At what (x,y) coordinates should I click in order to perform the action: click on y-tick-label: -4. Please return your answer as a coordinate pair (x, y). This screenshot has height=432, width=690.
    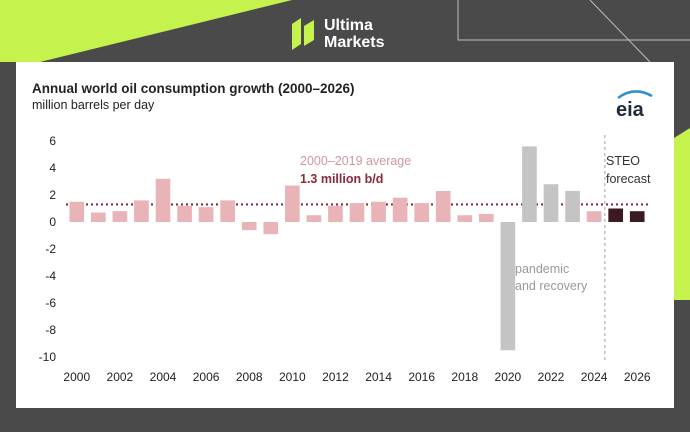
    Looking at the image, I should click on (50, 276).